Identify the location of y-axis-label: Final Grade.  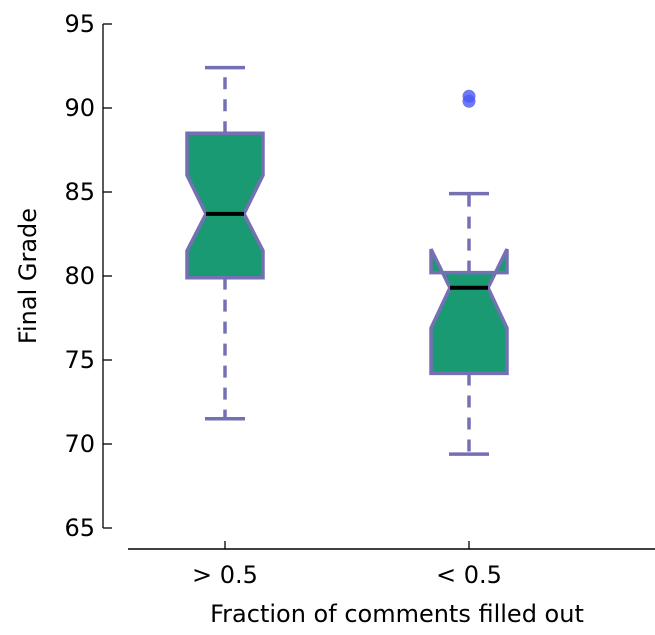
(28, 276).